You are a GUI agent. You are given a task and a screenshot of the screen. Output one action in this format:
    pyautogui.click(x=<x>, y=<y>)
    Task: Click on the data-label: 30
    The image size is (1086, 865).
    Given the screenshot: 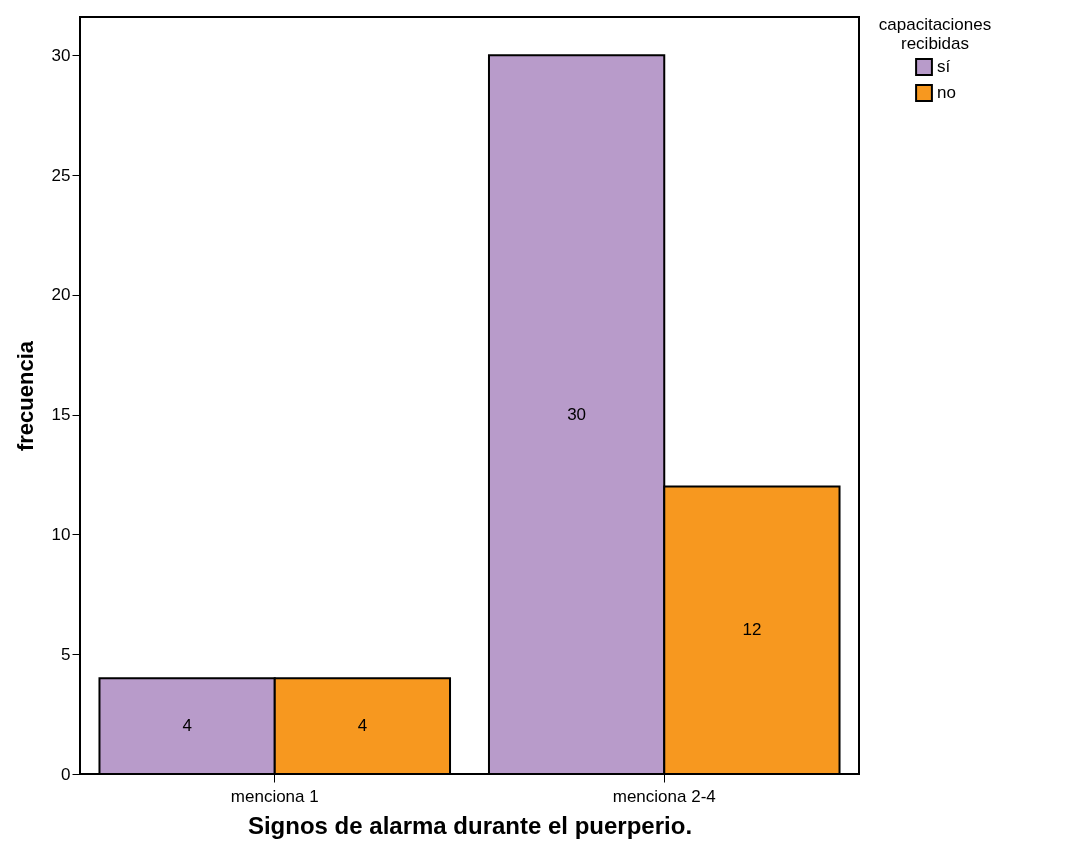 What is the action you would take?
    pyautogui.click(x=577, y=414)
    